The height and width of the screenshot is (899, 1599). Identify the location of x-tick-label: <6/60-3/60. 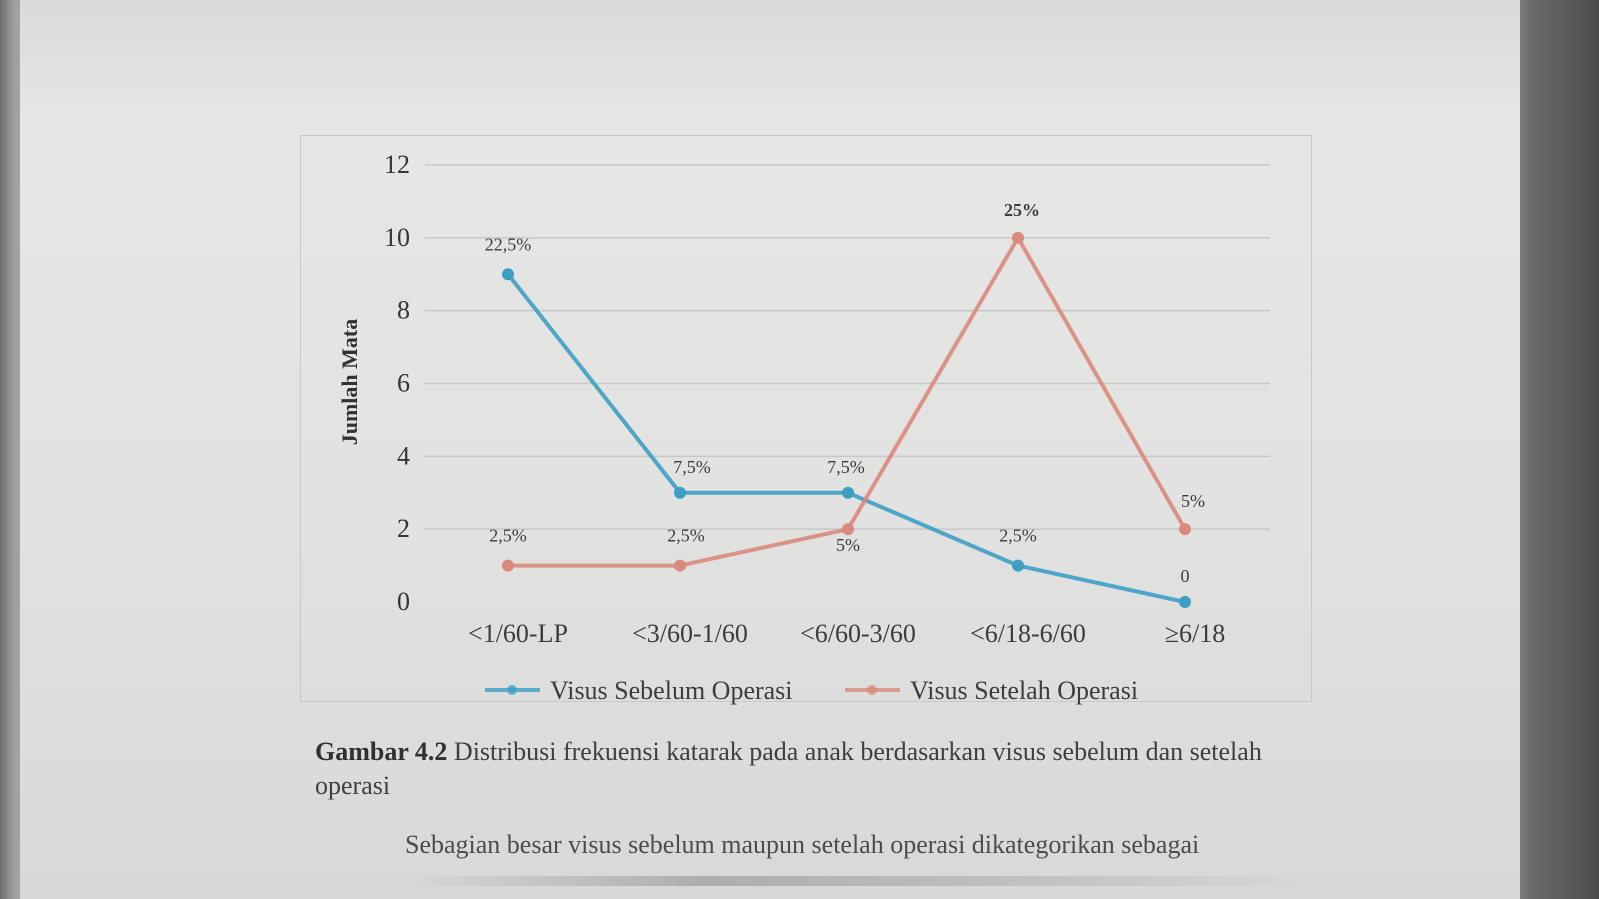
(858, 633).